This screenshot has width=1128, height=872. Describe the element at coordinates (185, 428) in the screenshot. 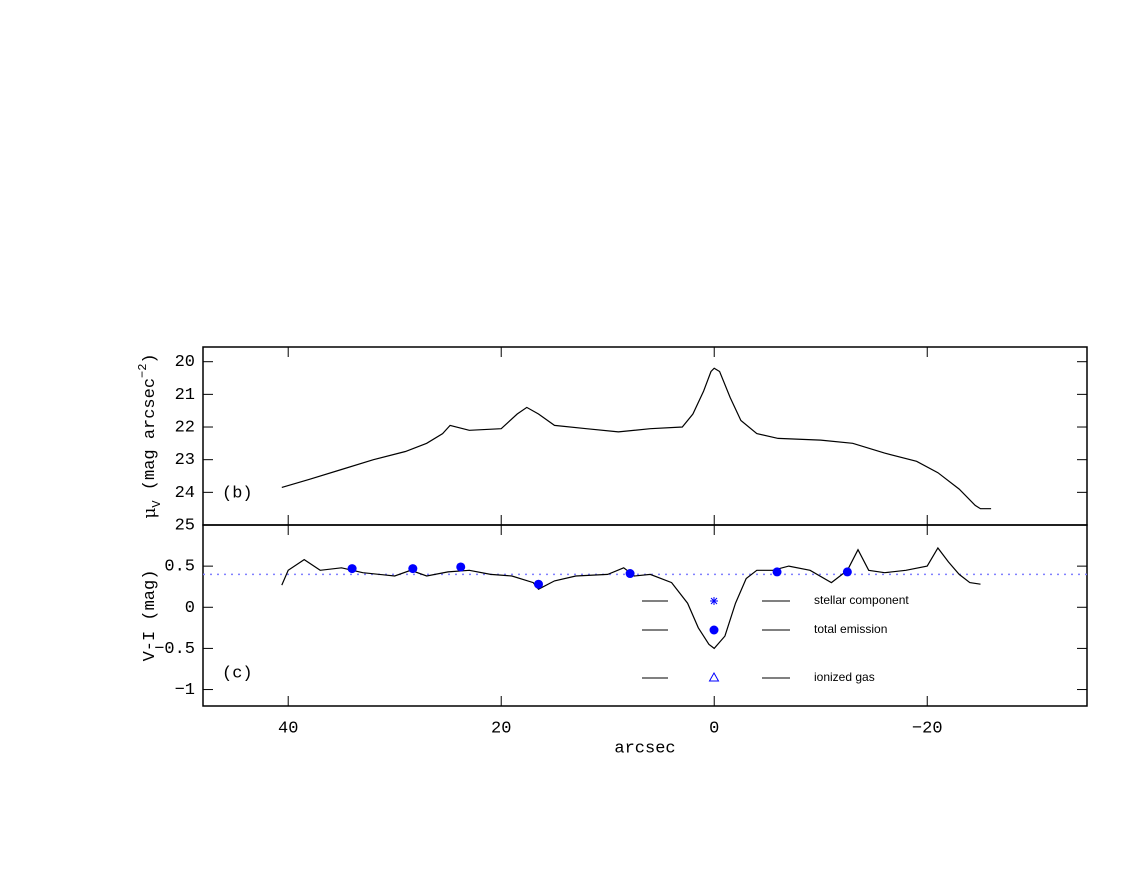

I see `y-tick-label: 22` at that location.